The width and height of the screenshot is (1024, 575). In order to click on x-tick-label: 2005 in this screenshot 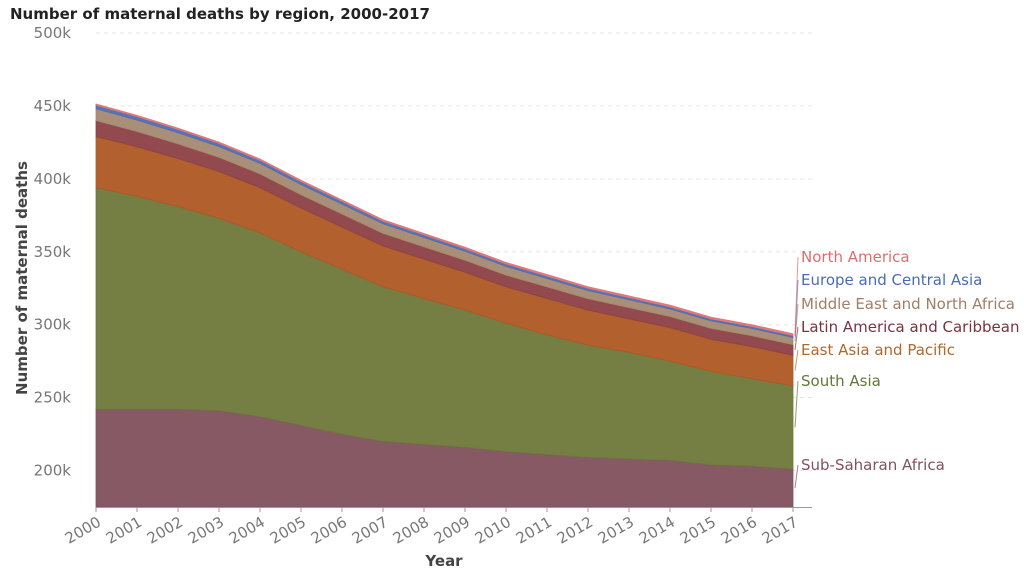, I will do `click(288, 530)`.